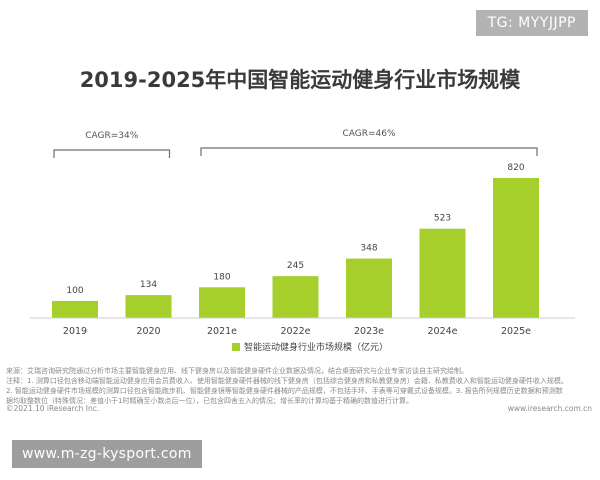 The image size is (600, 480). What do you see at coordinates (75, 309) in the screenshot?
I see `bar-2019` at bounding box center [75, 309].